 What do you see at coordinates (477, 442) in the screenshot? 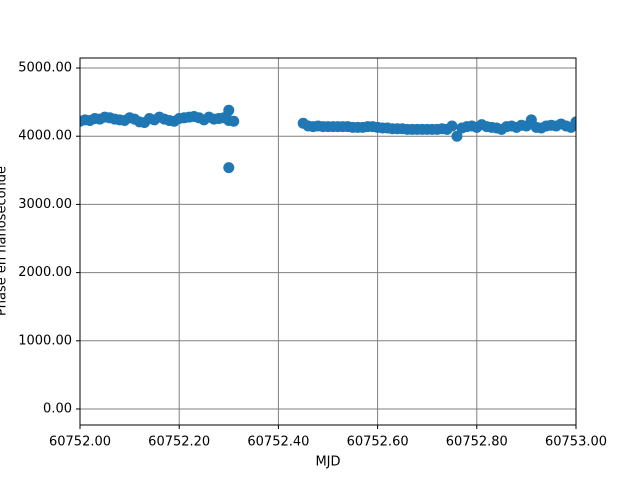
I see `x-tick-label: 60752.80` at bounding box center [477, 442].